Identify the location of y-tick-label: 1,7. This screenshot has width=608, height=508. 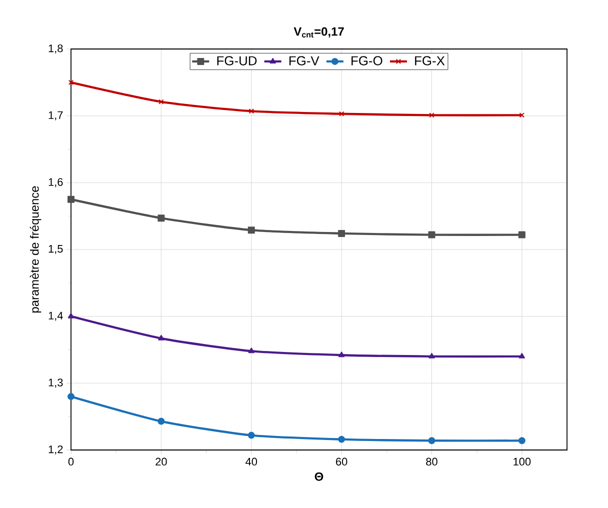
(55, 115).